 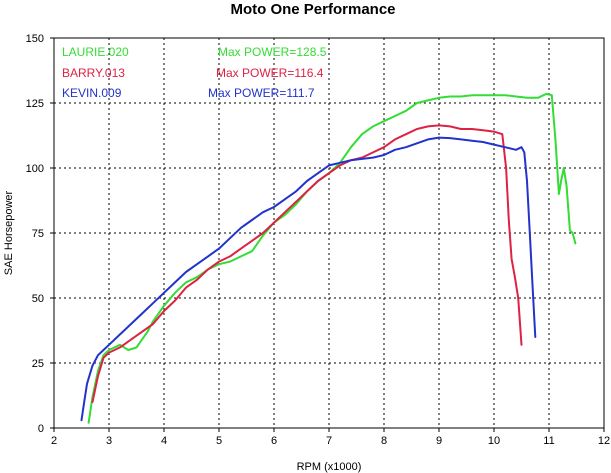 I want to click on x-tick-label: 12, so click(x=604, y=441).